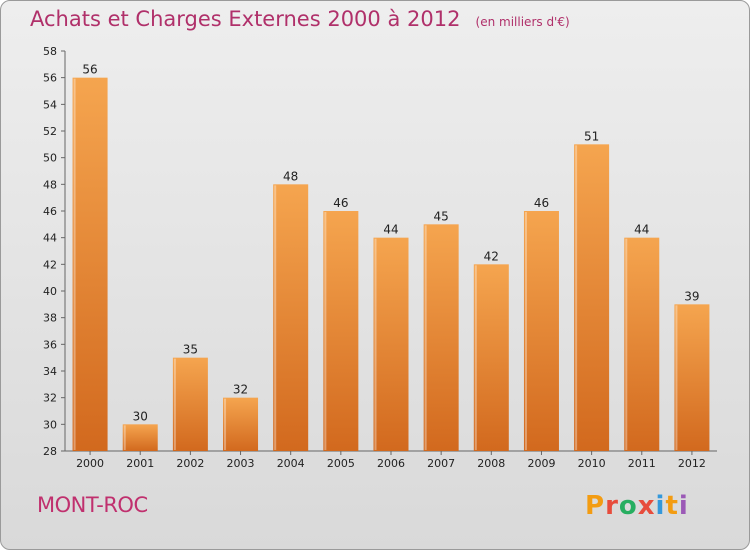  I want to click on y-tick-label: 36, so click(50, 344).